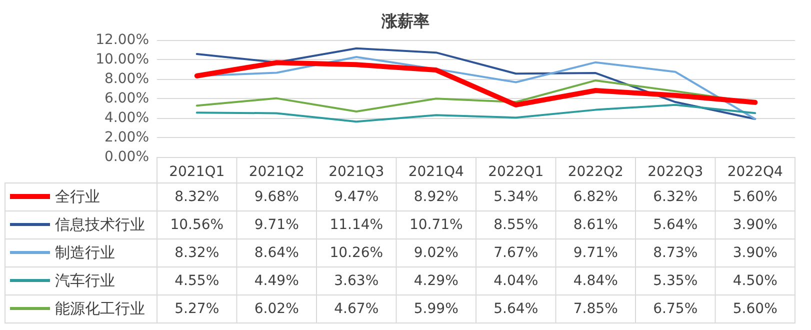  Describe the element at coordinates (77, 197) in the screenshot. I see `legend-label: 全行业` at that location.